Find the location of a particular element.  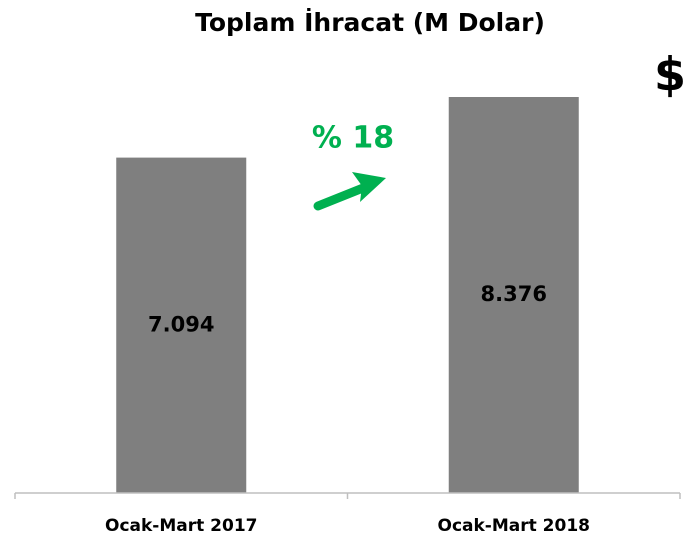

growth-arrow is located at coordinates (349, 191).